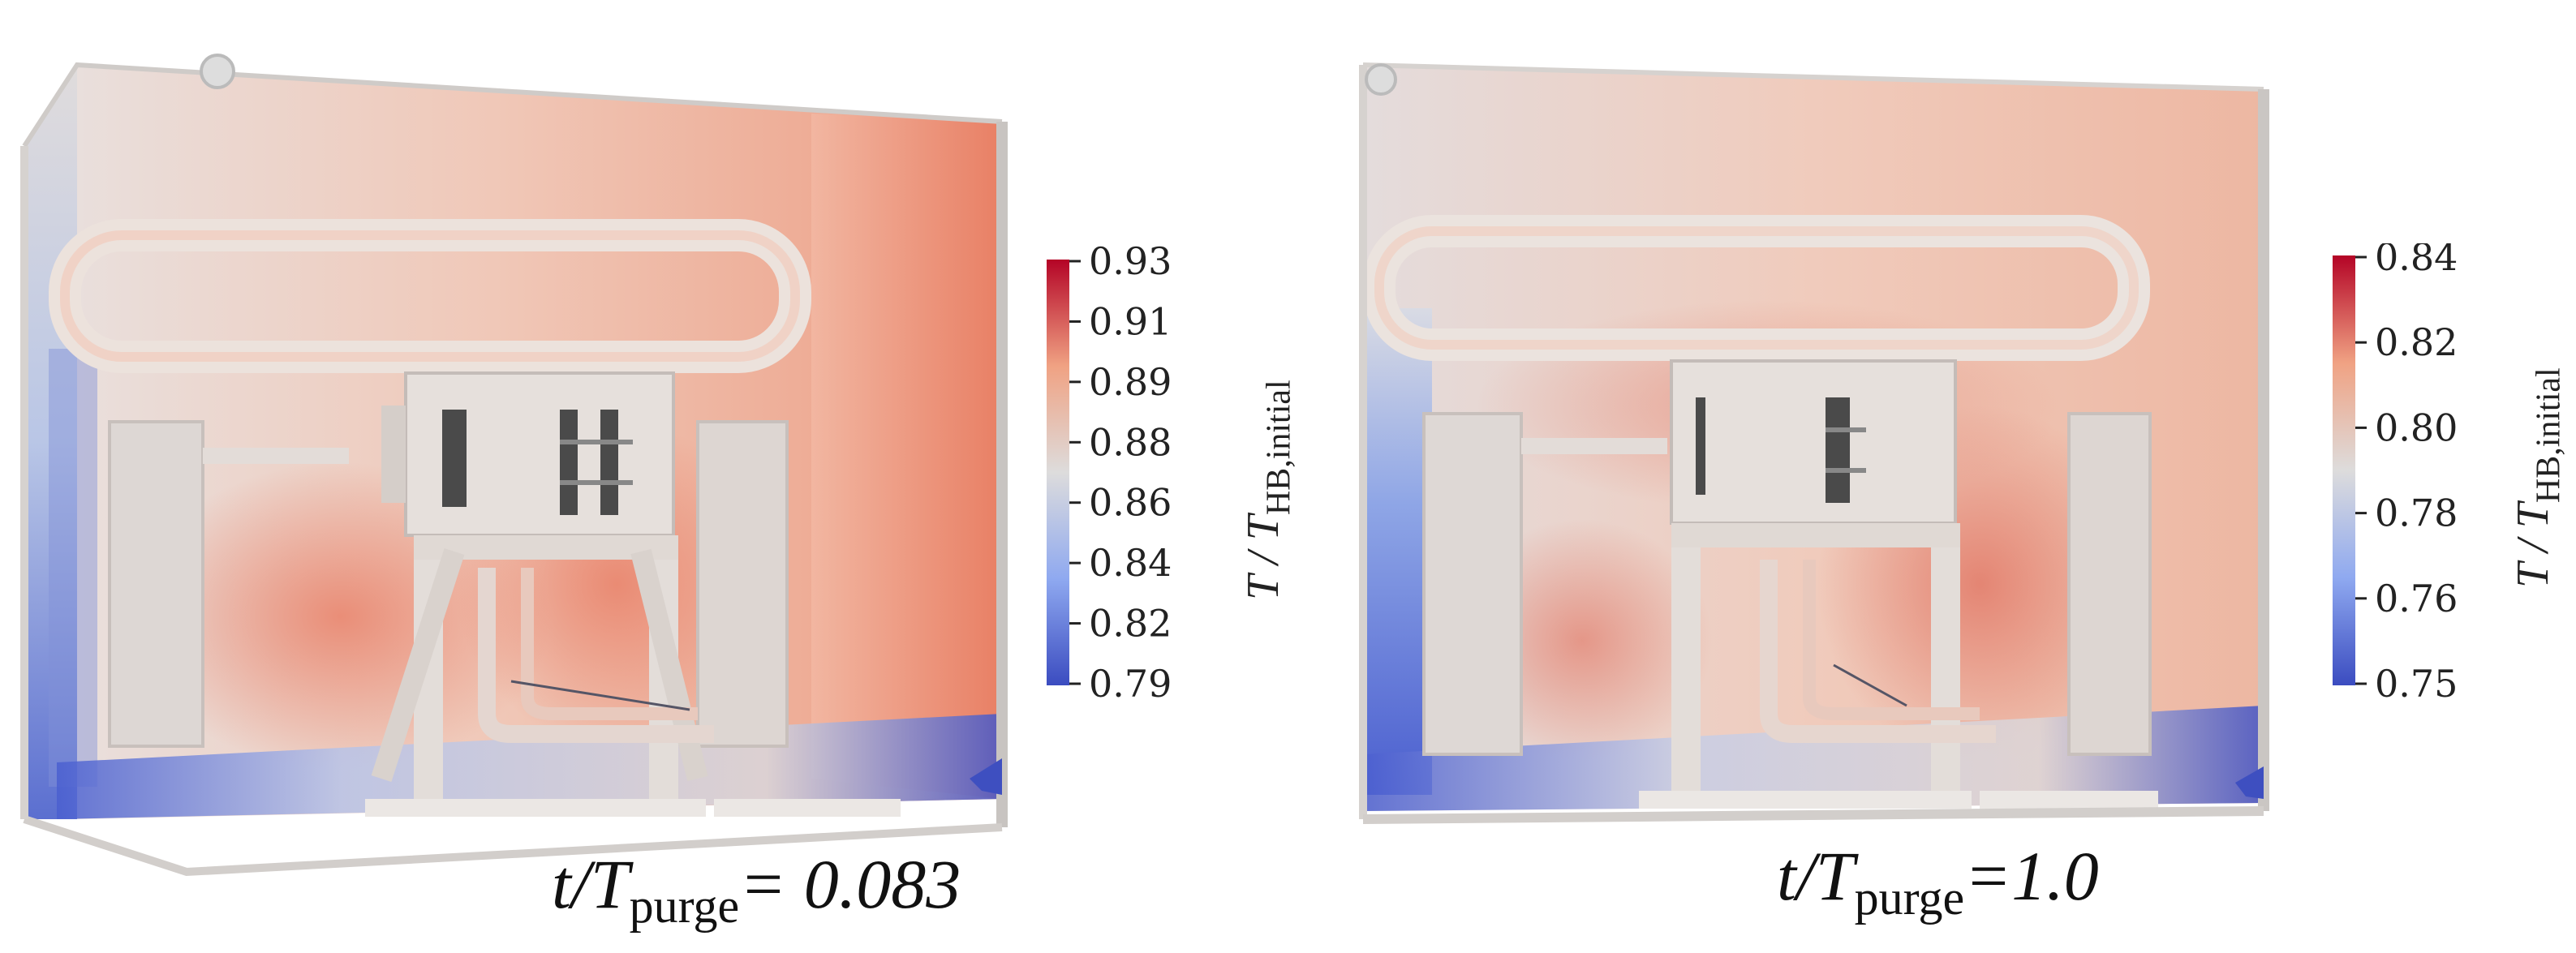  Describe the element at coordinates (2416, 513) in the screenshot. I see `colorbar-tick-label: 0.78` at that location.